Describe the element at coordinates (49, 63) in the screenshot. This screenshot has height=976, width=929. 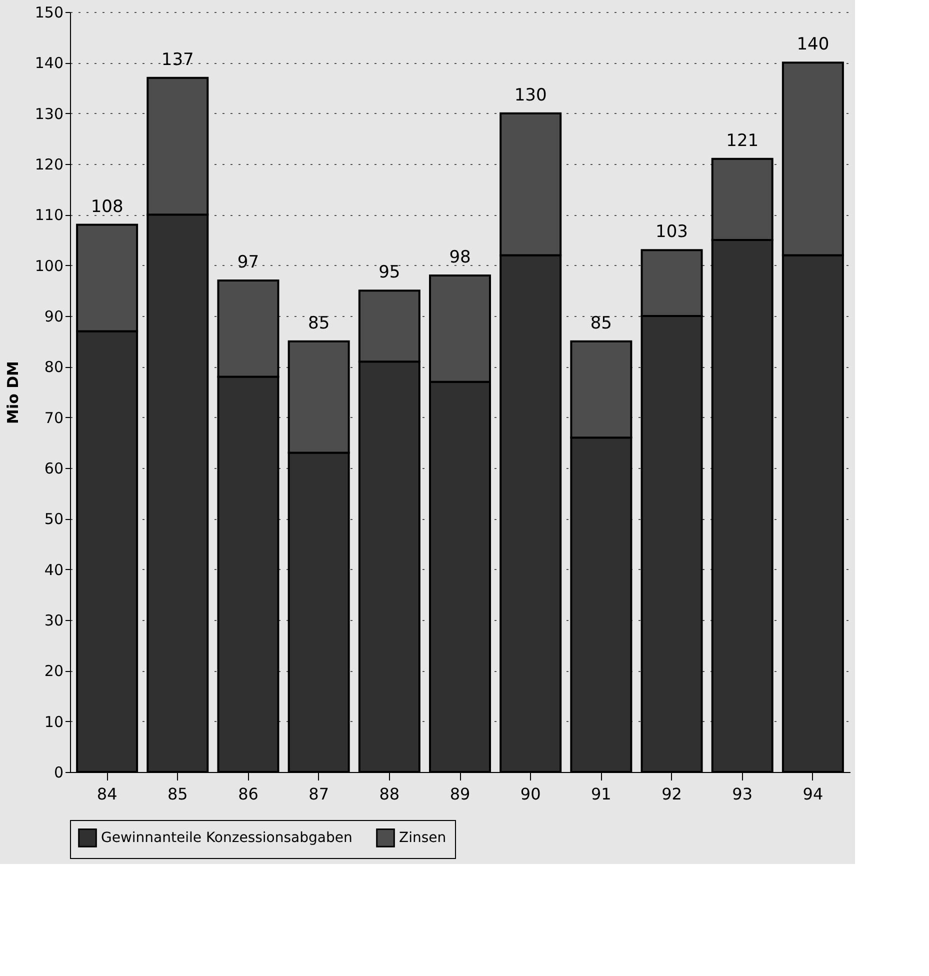
I see `y-tick-label: 140` at that location.